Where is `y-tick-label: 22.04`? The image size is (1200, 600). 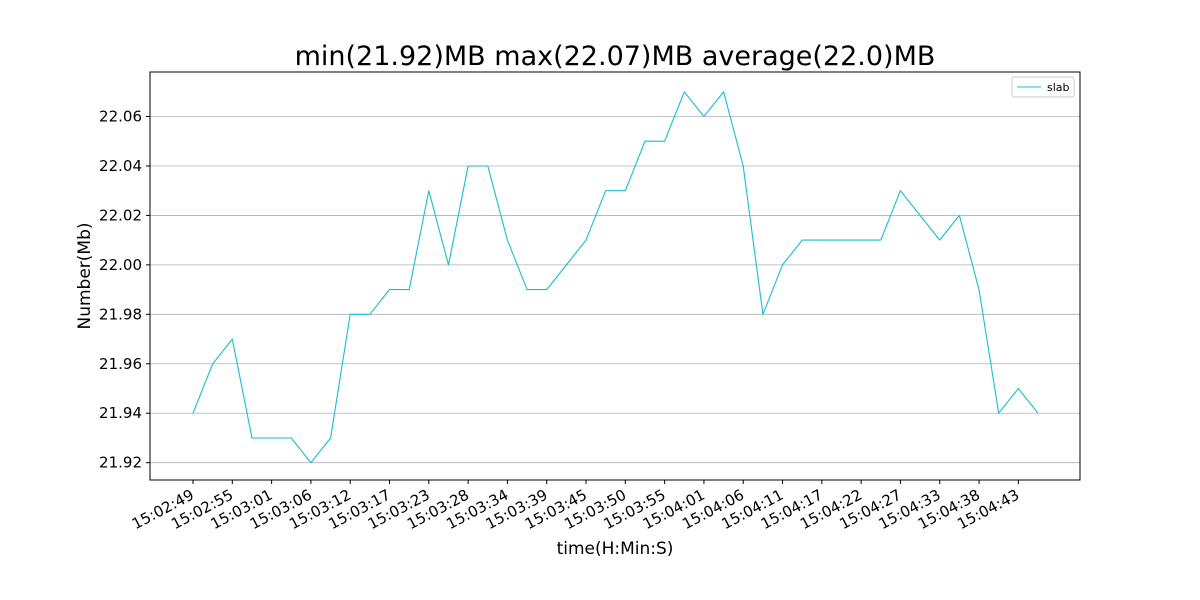
y-tick-label: 22.04 is located at coordinates (120, 166).